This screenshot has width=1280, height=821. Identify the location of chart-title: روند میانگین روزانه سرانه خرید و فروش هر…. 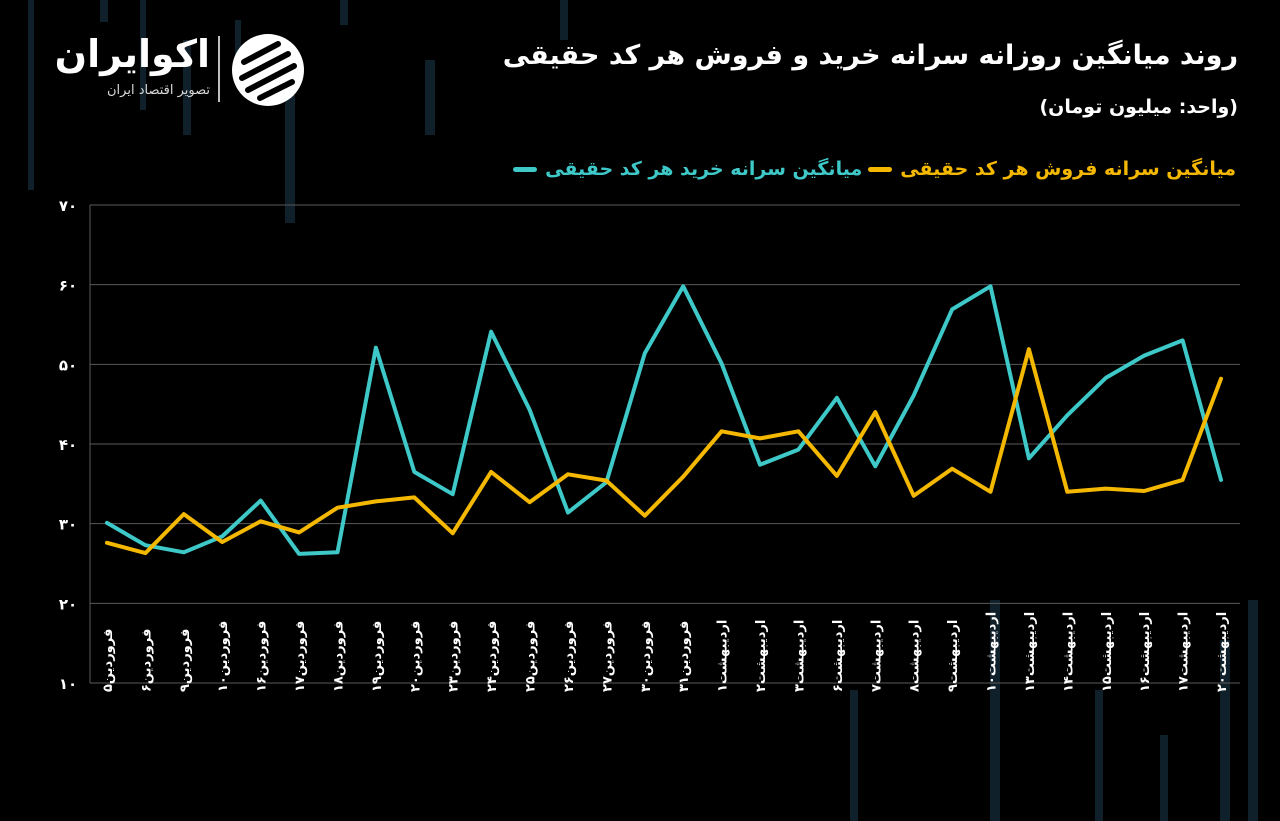
(870, 55).